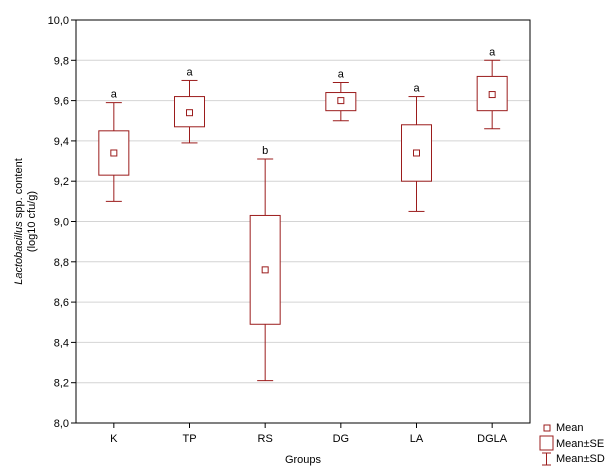 This screenshot has height=466, width=613. I want to click on y-tick-label: 10,0, so click(58, 21).